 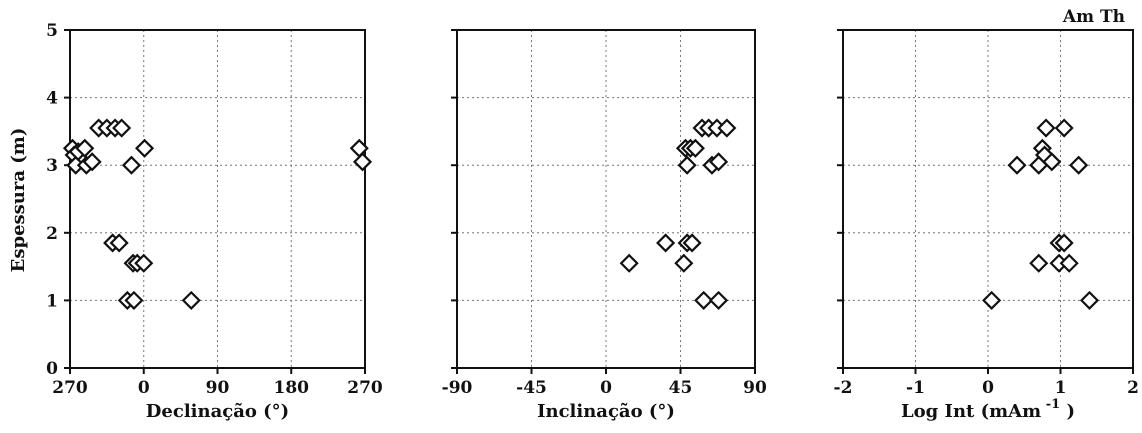 I want to click on x-tick-label: -1, so click(x=915, y=388).